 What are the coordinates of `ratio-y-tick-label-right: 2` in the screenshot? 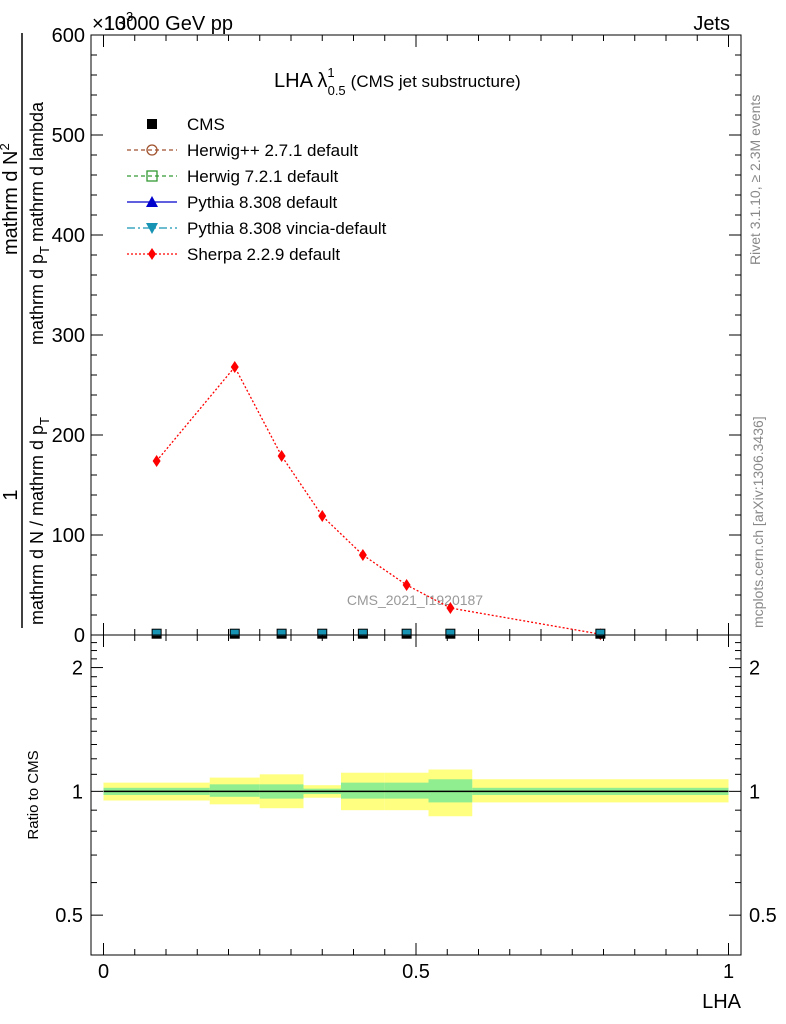 It's located at (754, 669).